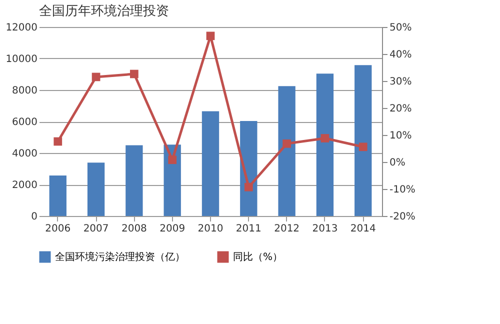  I want to click on y2-tick-label: 40%, so click(401, 55).